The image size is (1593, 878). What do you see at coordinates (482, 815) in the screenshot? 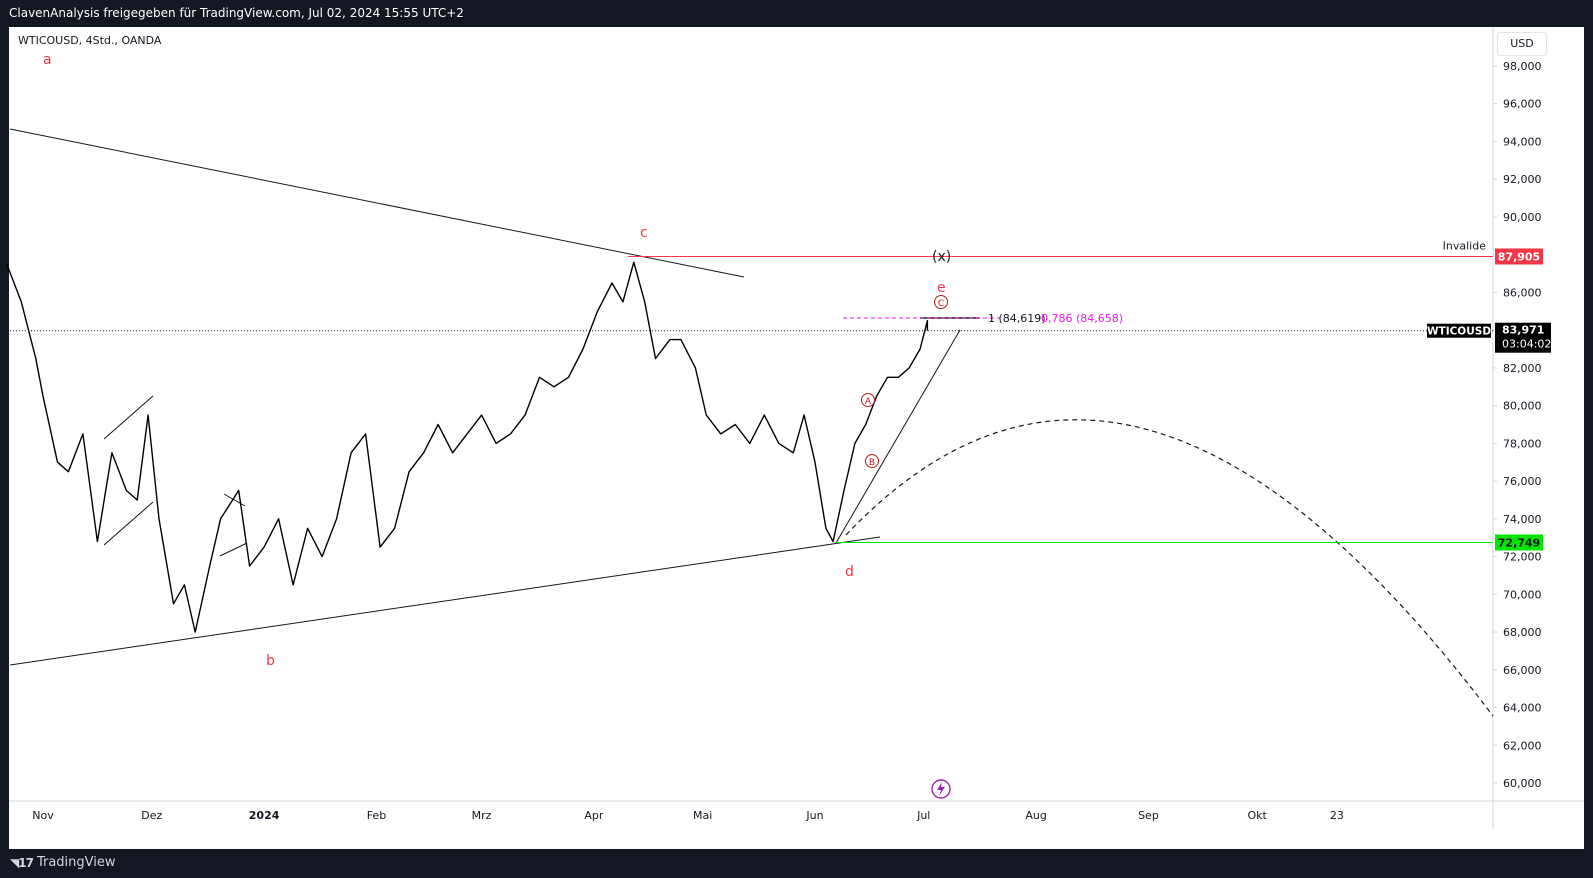
I see `x-tick-label: Mrz` at bounding box center [482, 815].